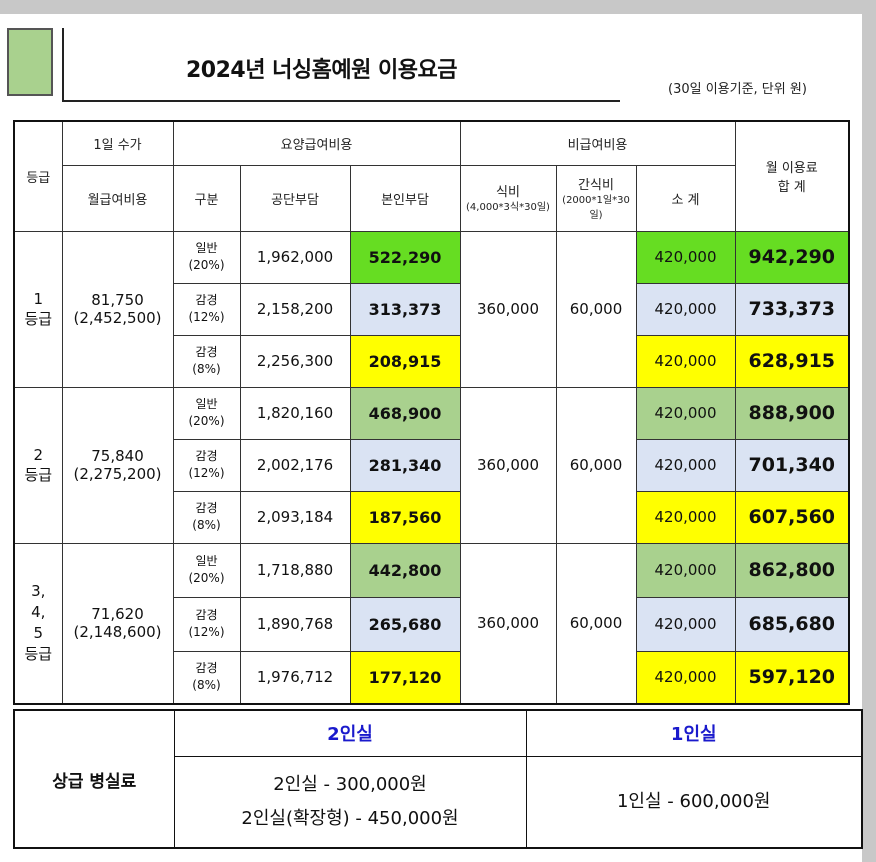 This screenshot has height=862, width=876. I want to click on header-snack-label: 간식비, so click(596, 185).